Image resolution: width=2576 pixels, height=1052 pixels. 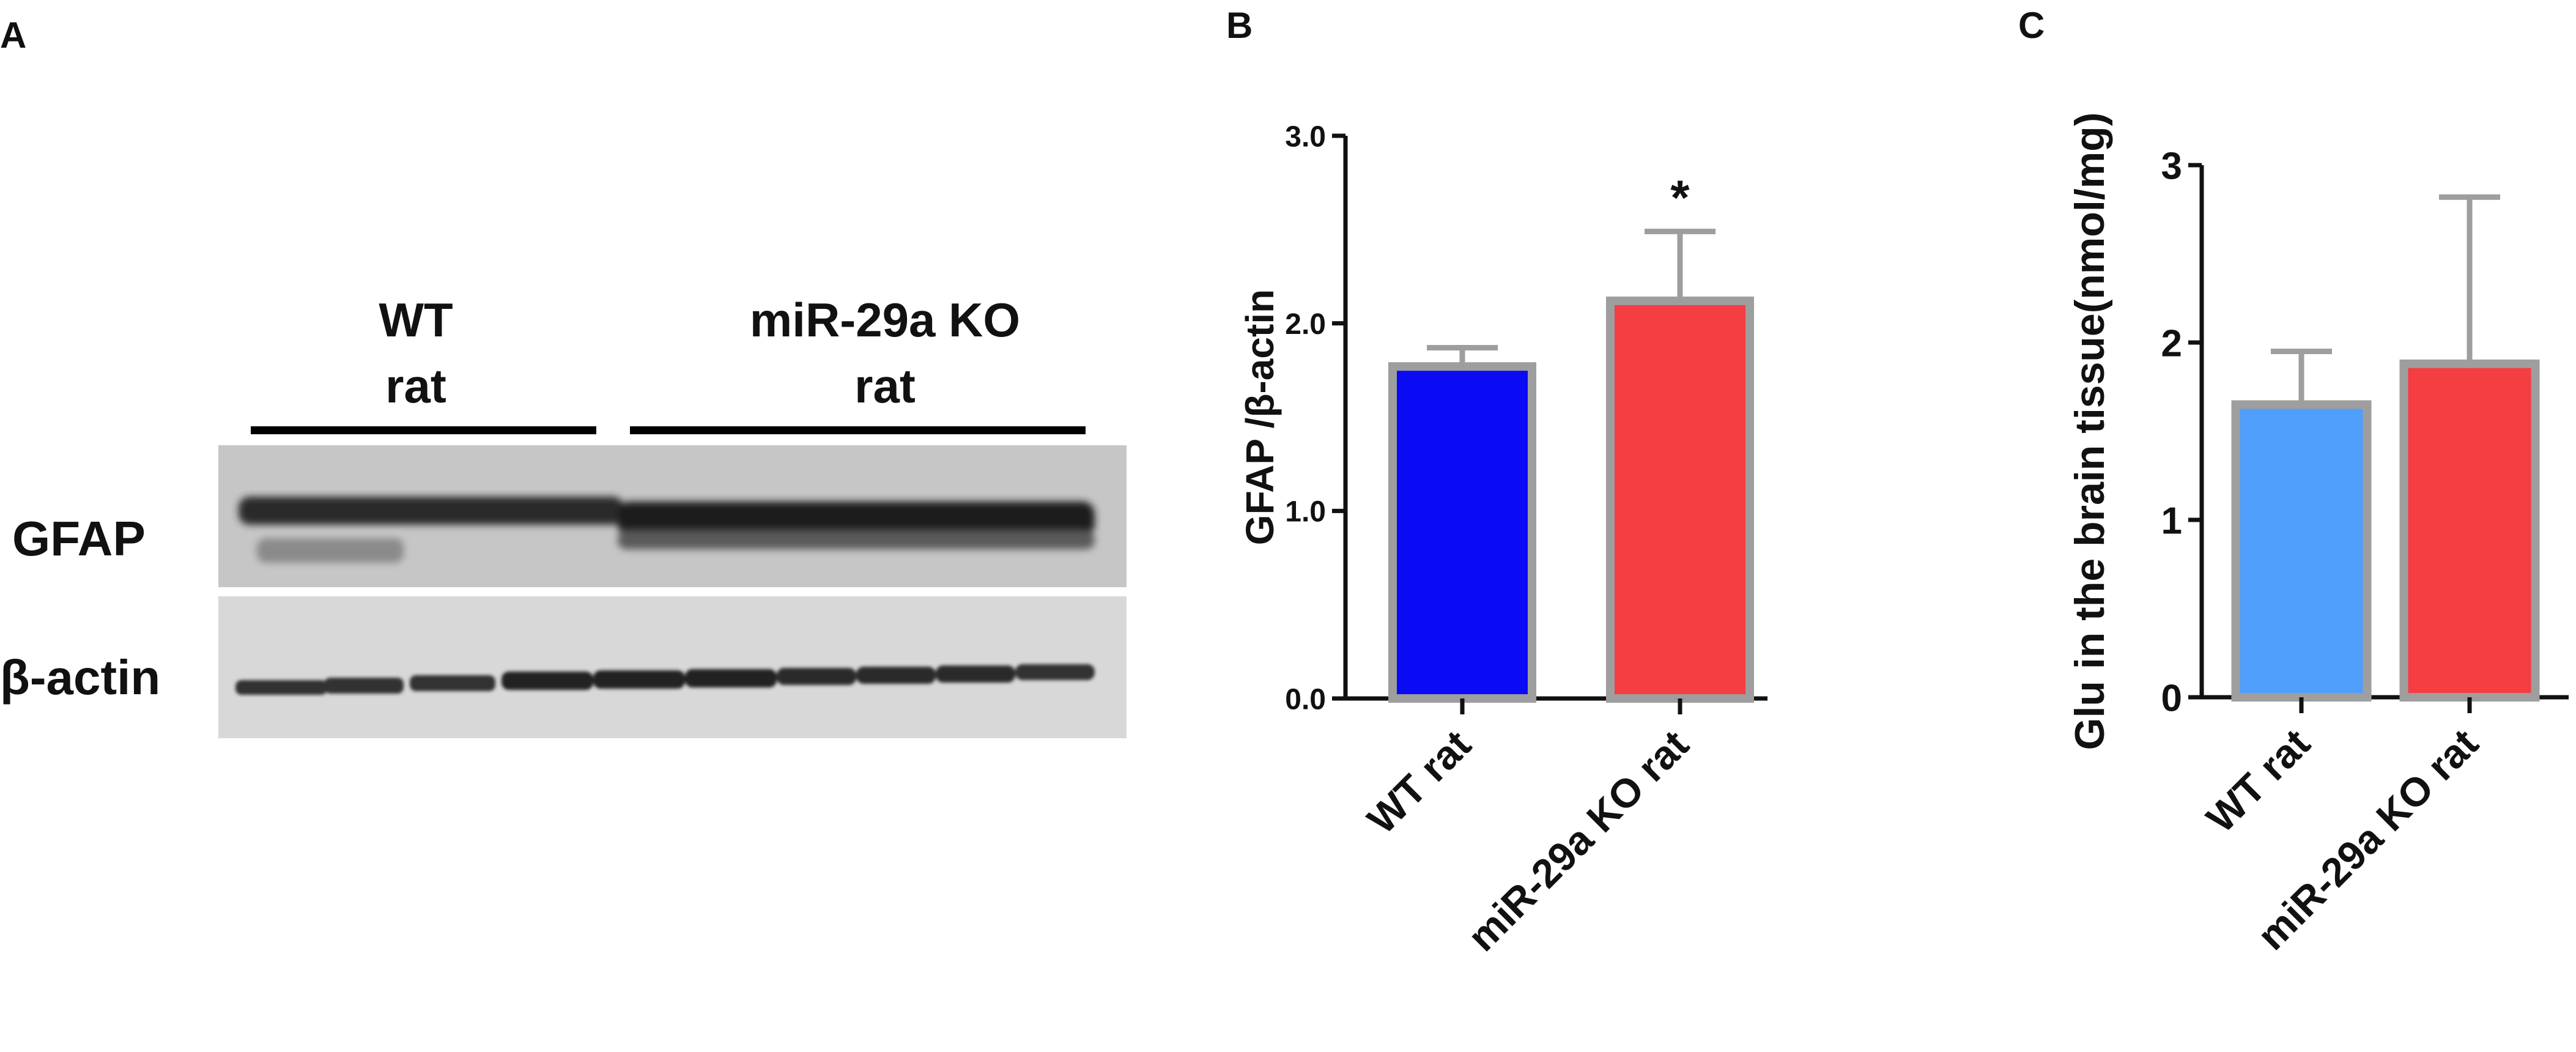 What do you see at coordinates (1260, 417) in the screenshot?
I see `y-axis-label: GFAP /β-actin` at bounding box center [1260, 417].